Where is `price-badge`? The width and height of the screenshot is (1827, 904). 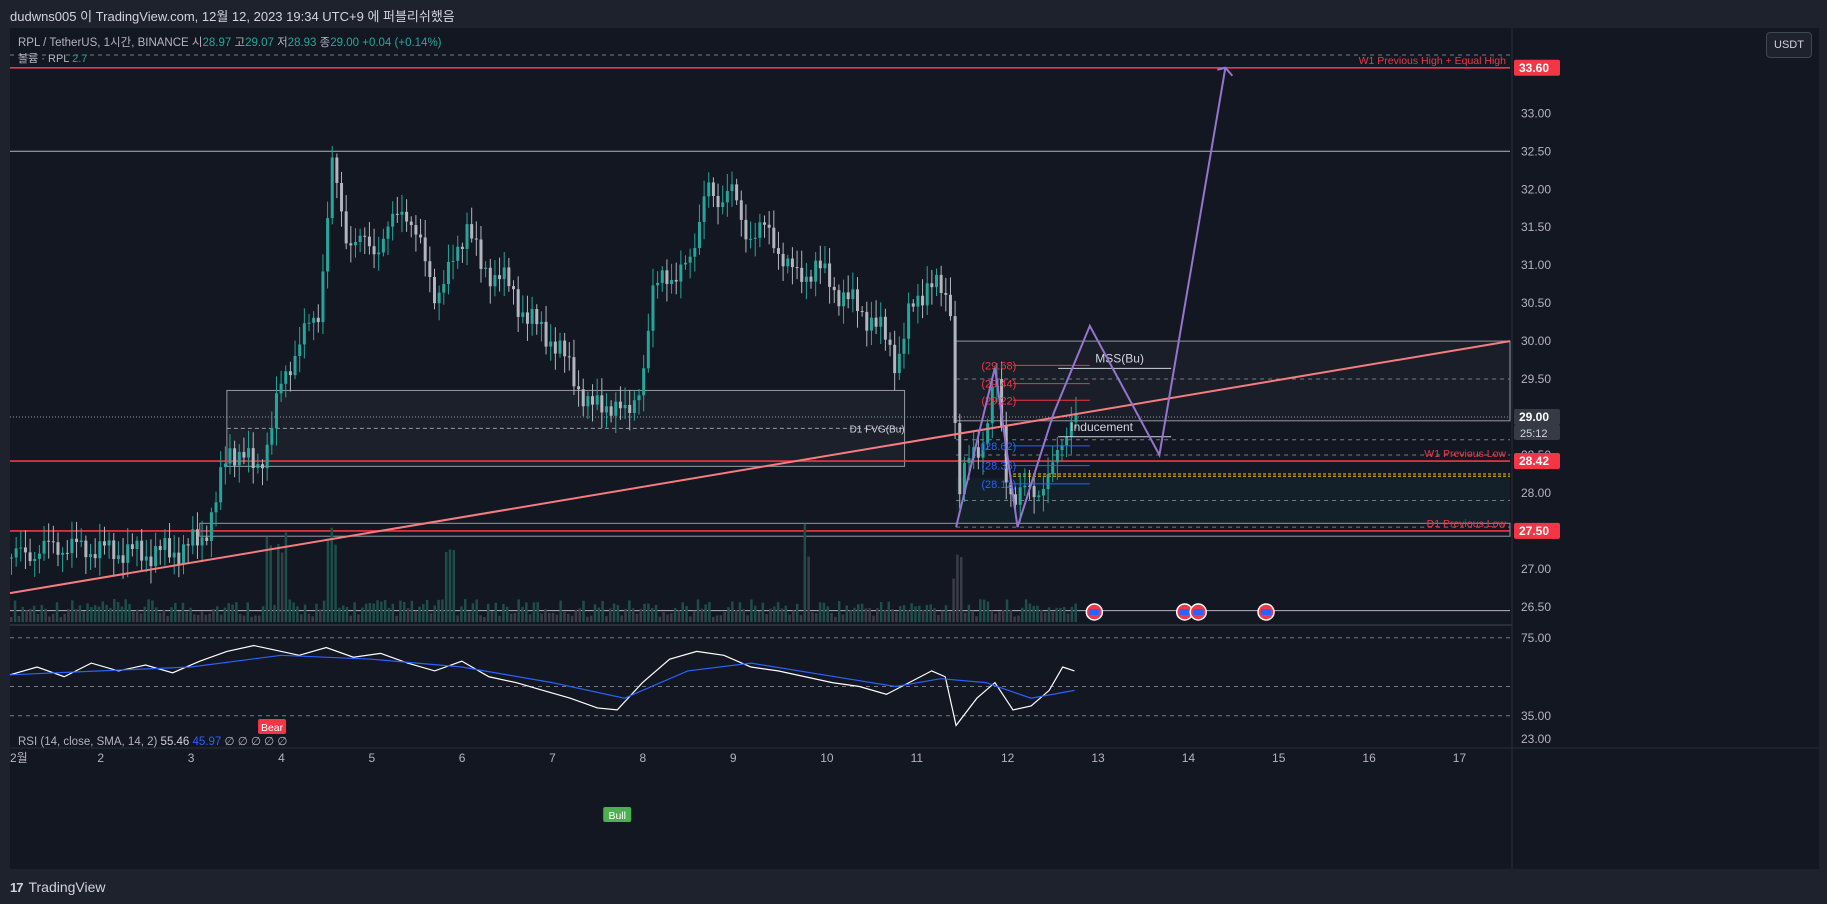
price-badge is located at coordinates (1537, 461).